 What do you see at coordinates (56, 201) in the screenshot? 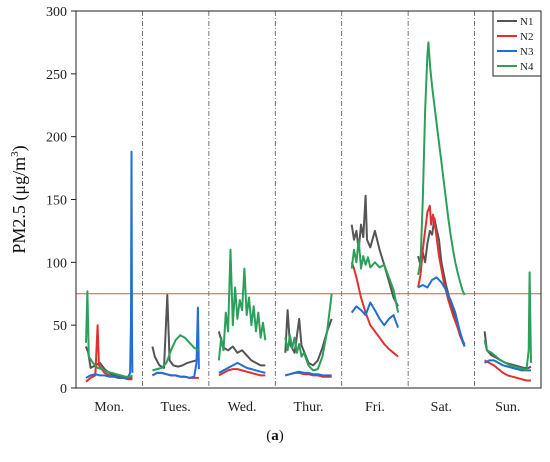
I see `y-tick-label: 150` at bounding box center [56, 201].